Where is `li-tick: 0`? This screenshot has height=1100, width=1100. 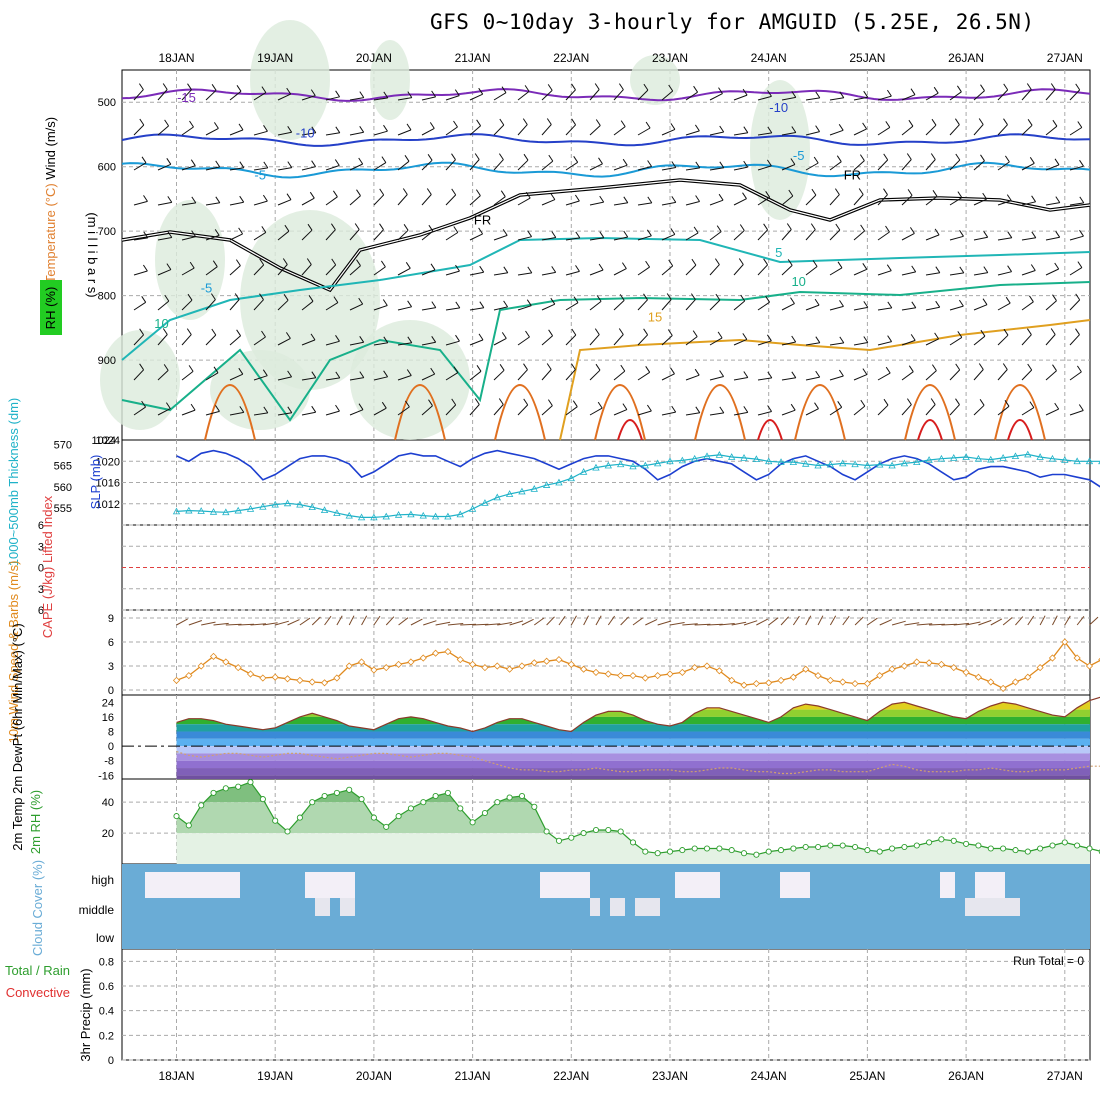 li-tick: 0 is located at coordinates (41, 569).